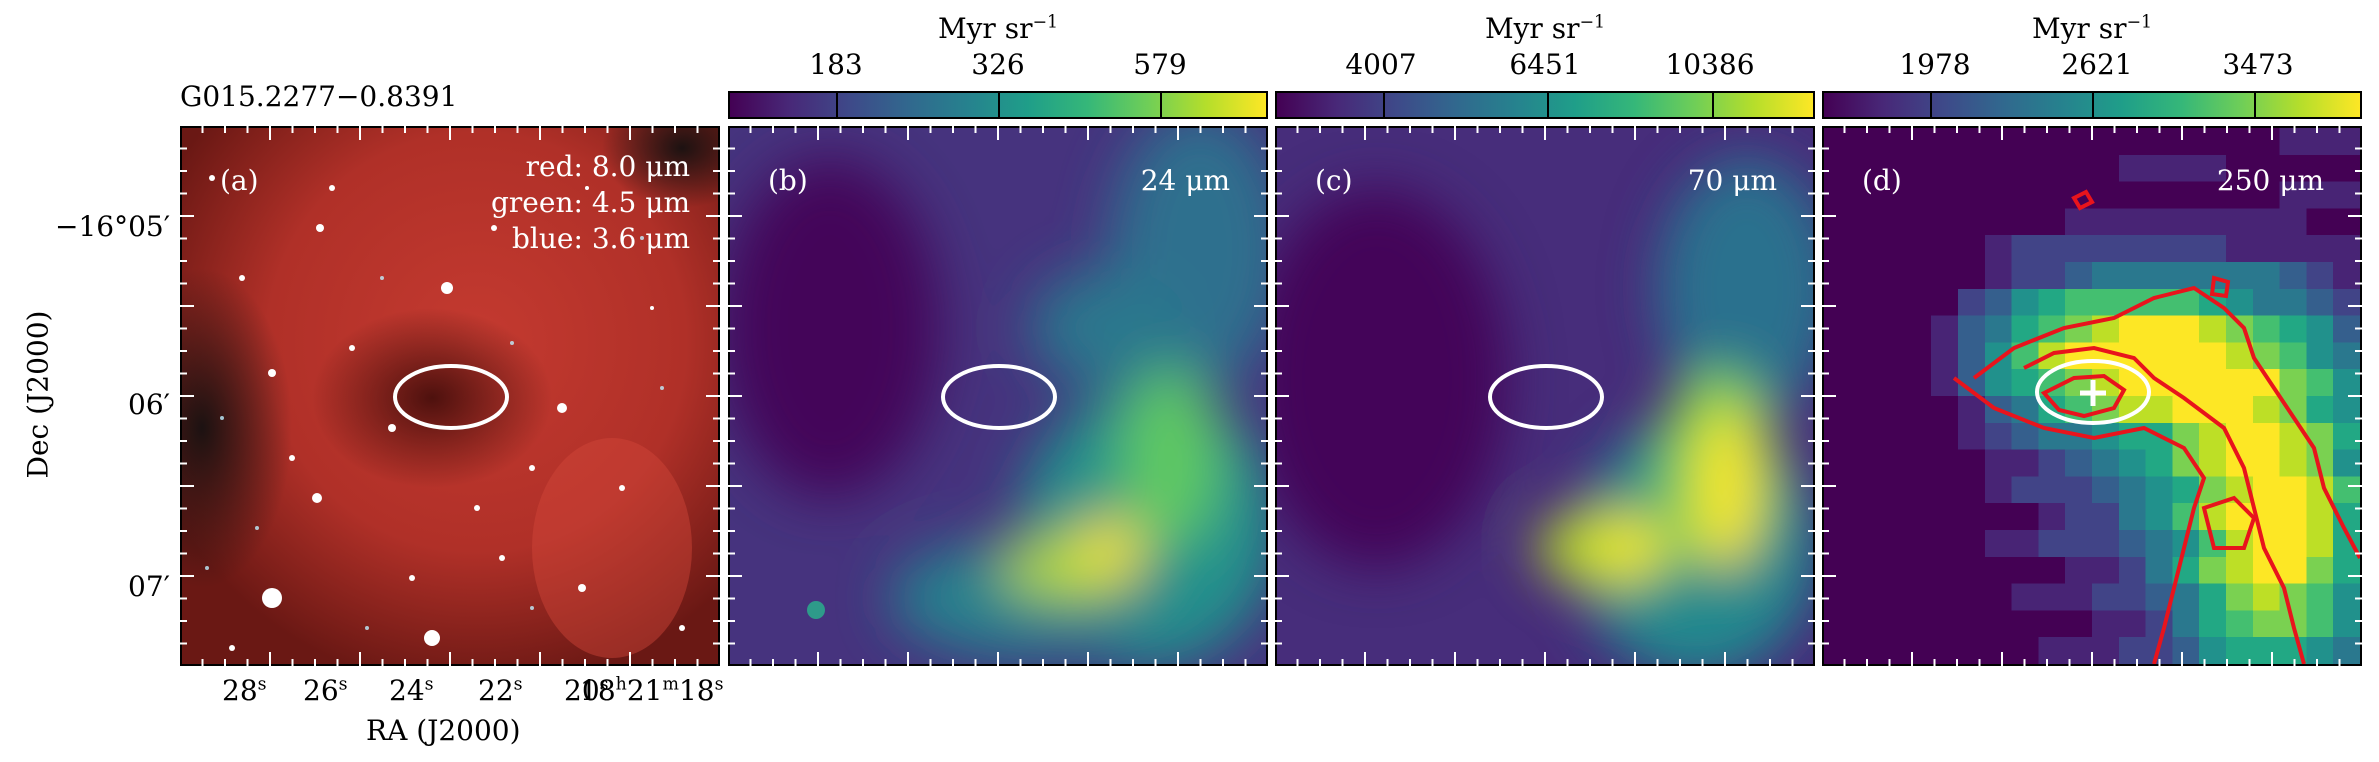 The width and height of the screenshot is (2379, 762). Describe the element at coordinates (2092, 105) in the screenshot. I see `colorbar-d-gradient` at that location.